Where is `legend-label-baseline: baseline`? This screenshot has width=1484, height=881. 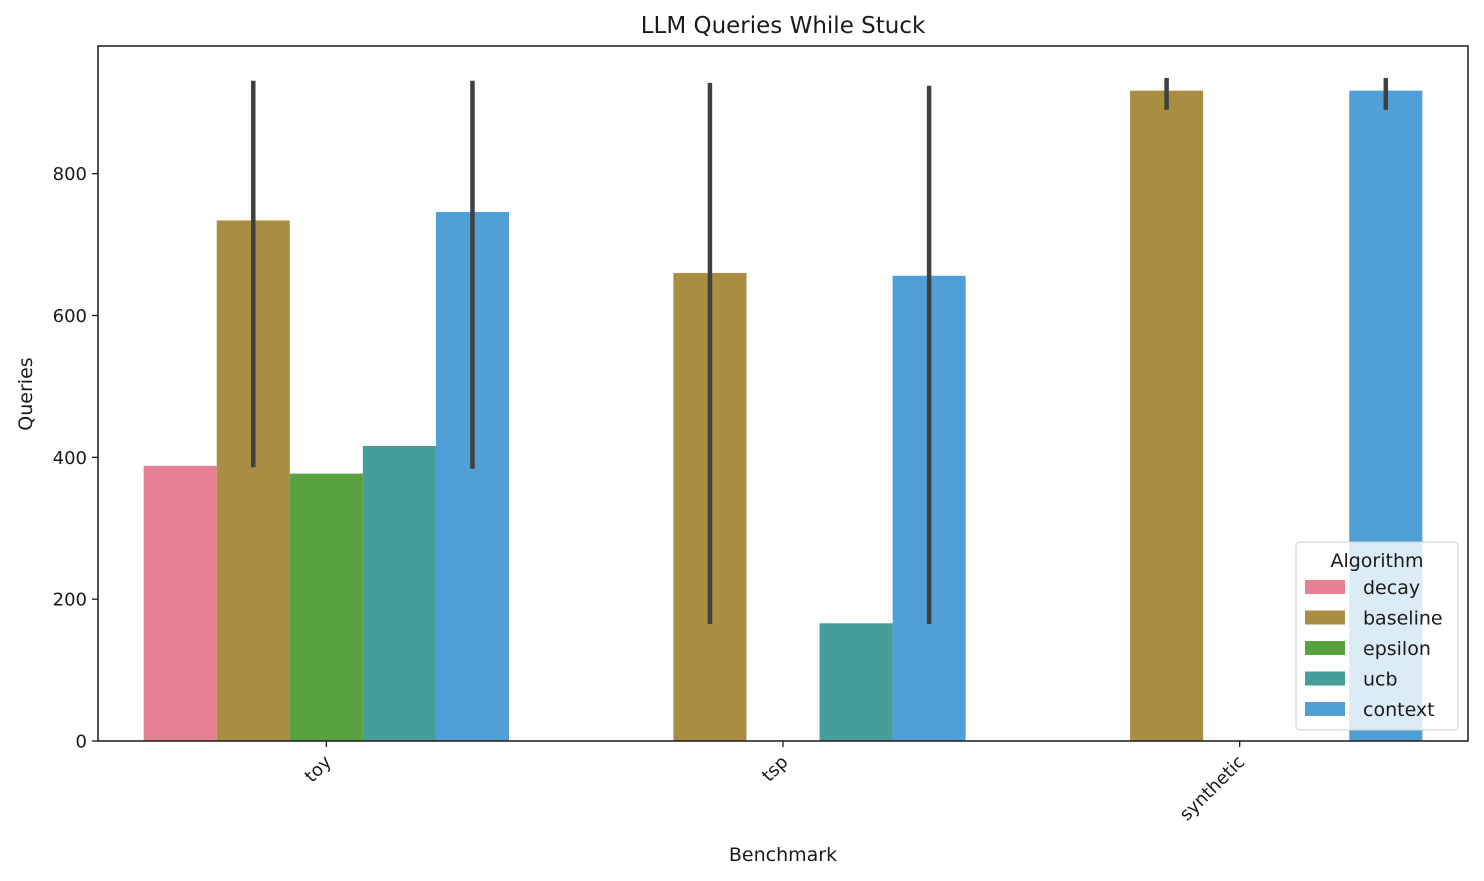
legend-label-baseline: baseline is located at coordinates (1403, 619).